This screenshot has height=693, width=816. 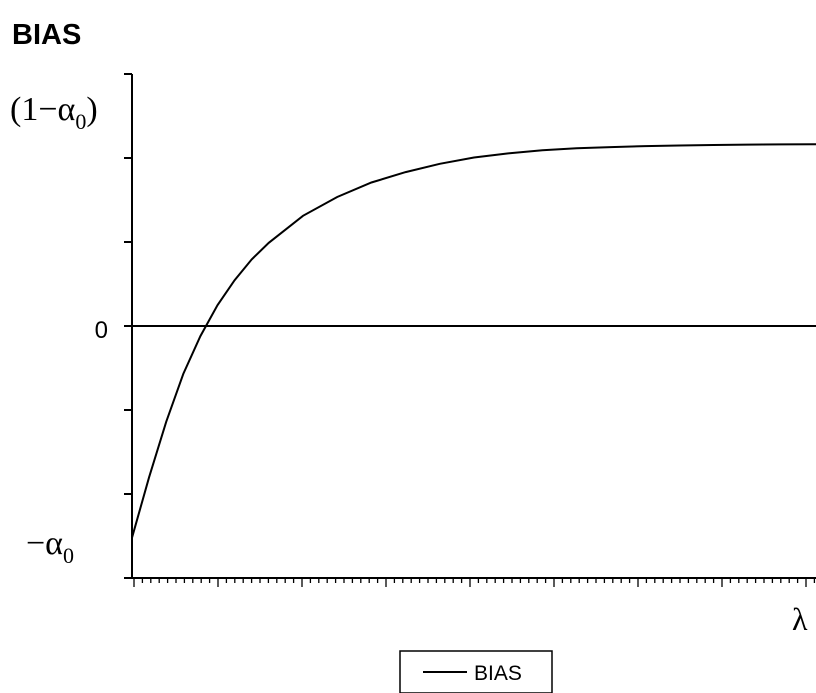 I want to click on chart-title: BIAS, so click(x=46, y=35).